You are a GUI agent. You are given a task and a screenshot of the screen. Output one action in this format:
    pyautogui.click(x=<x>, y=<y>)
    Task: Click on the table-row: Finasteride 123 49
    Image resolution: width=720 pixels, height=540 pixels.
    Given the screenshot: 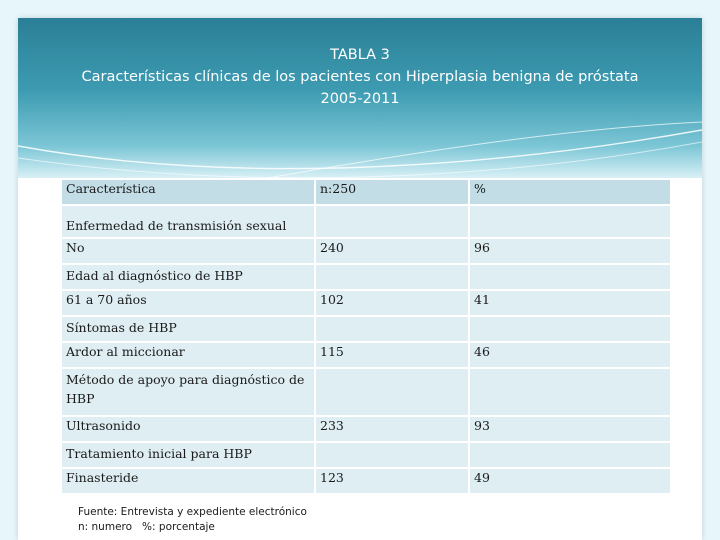 What is the action you would take?
    pyautogui.click(x=366, y=481)
    